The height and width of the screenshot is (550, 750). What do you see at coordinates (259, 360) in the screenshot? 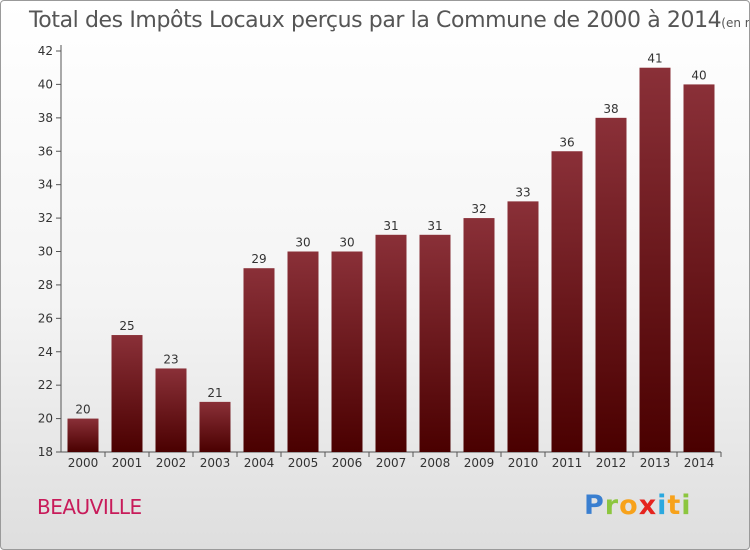
I see `bar-2004` at bounding box center [259, 360].